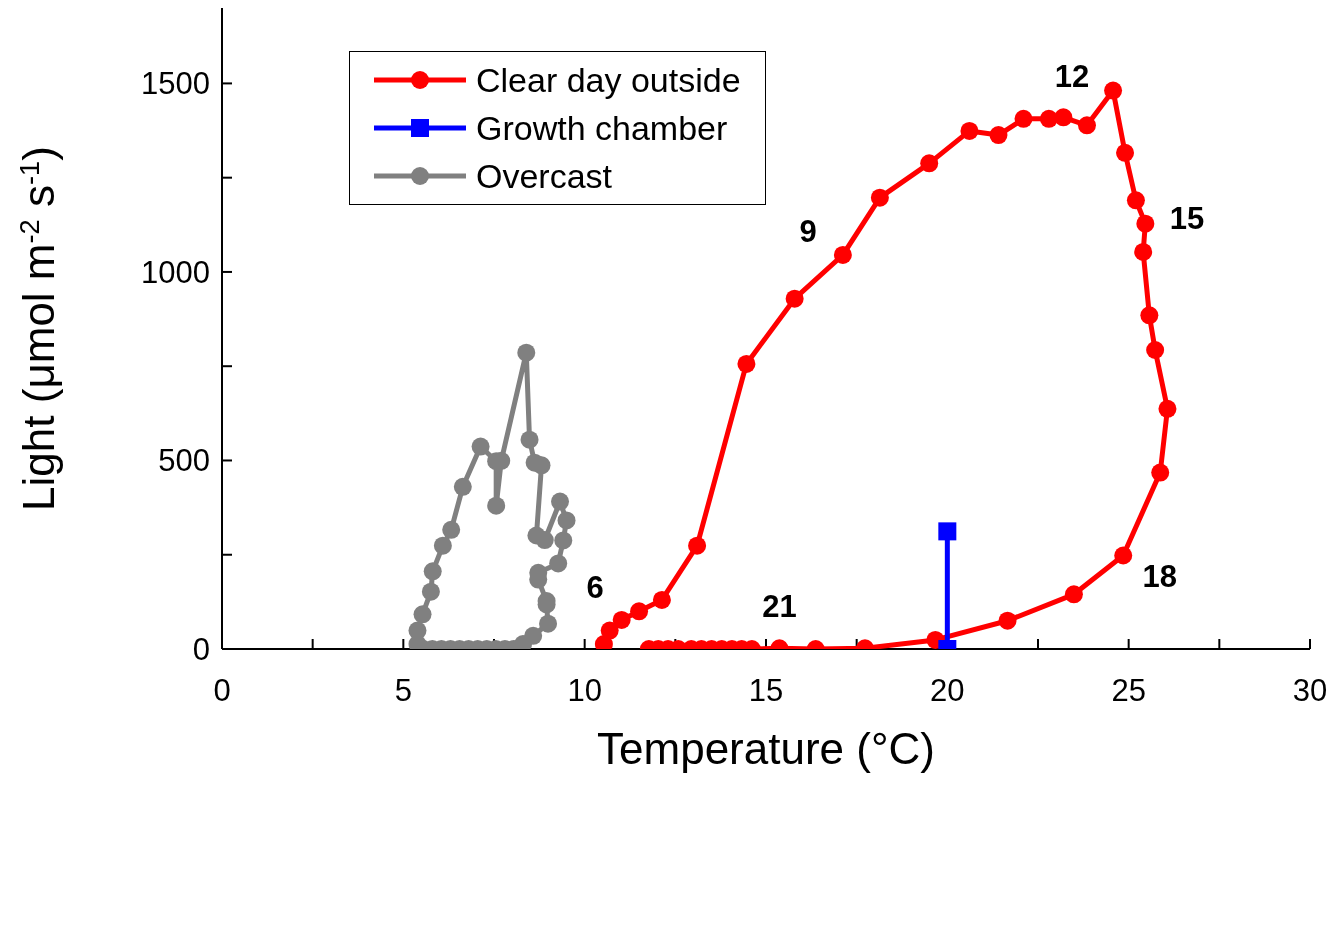  I want to click on annotation: 18, so click(1159, 576).